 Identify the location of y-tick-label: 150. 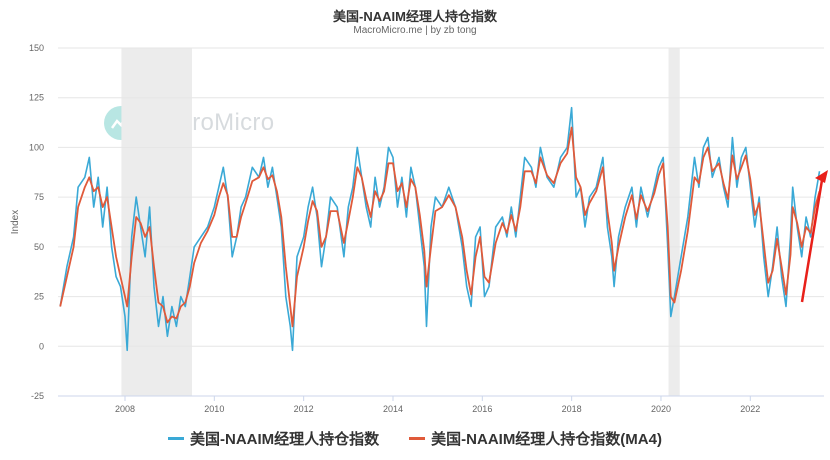
(36, 48).